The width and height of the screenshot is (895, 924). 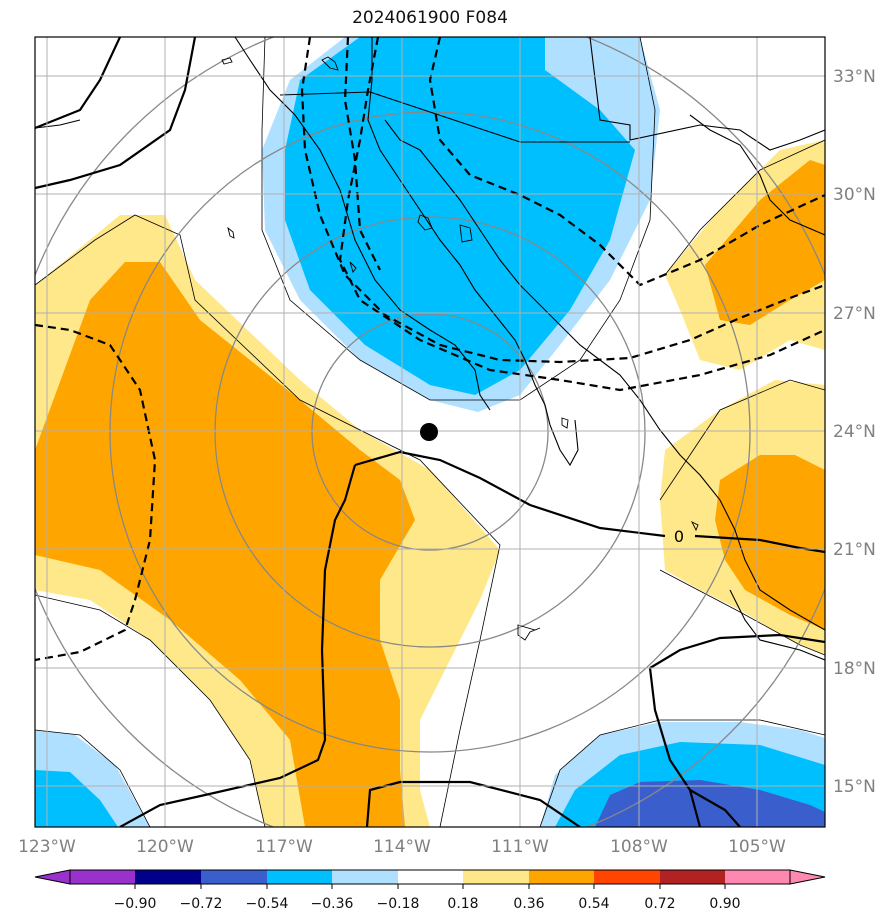 I want to click on latitude-labels: 33°N 30°N 27°N 24°N 21°N 18°N 15°N, so click(x=854, y=432).